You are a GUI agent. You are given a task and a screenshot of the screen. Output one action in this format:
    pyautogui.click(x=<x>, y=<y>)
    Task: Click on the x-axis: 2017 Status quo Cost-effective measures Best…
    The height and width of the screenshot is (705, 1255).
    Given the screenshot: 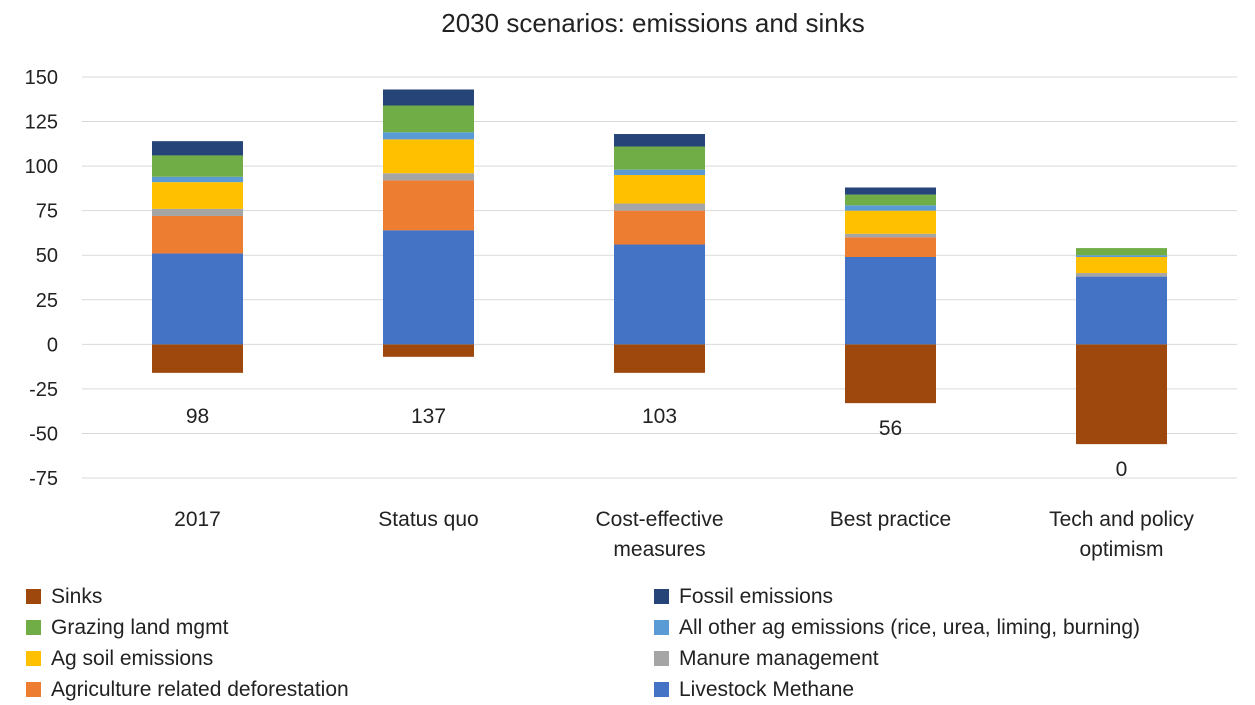 What is the action you would take?
    pyautogui.click(x=684, y=534)
    